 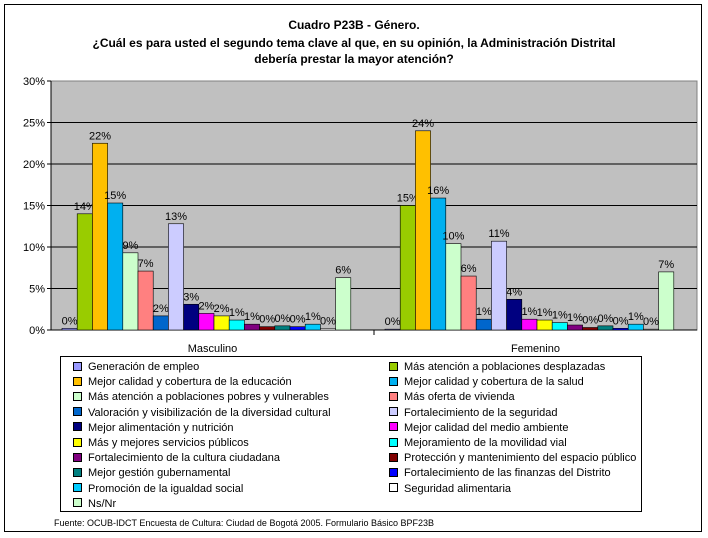 I want to click on legend-item: Mejor gestión gubernamental, so click(x=151, y=473).